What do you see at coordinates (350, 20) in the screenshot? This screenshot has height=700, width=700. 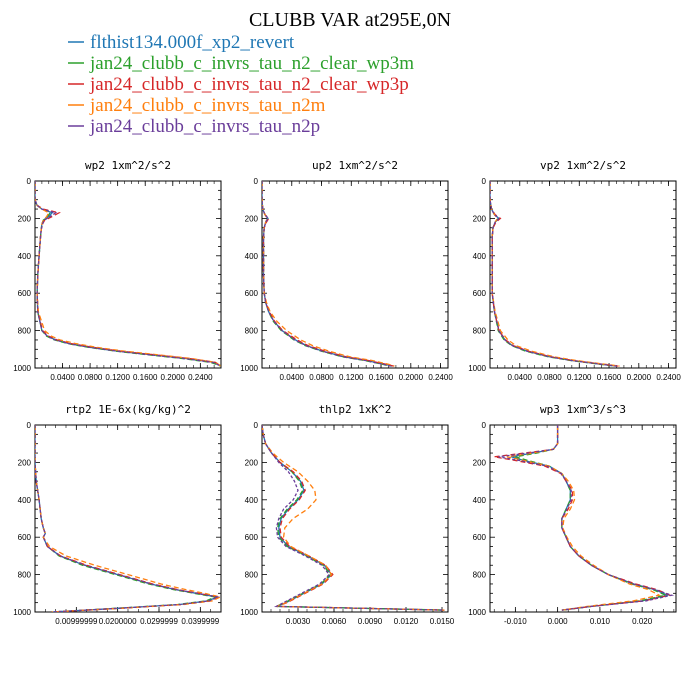 I see `figure-title: CLUBB VAR at295E,0N` at bounding box center [350, 20].